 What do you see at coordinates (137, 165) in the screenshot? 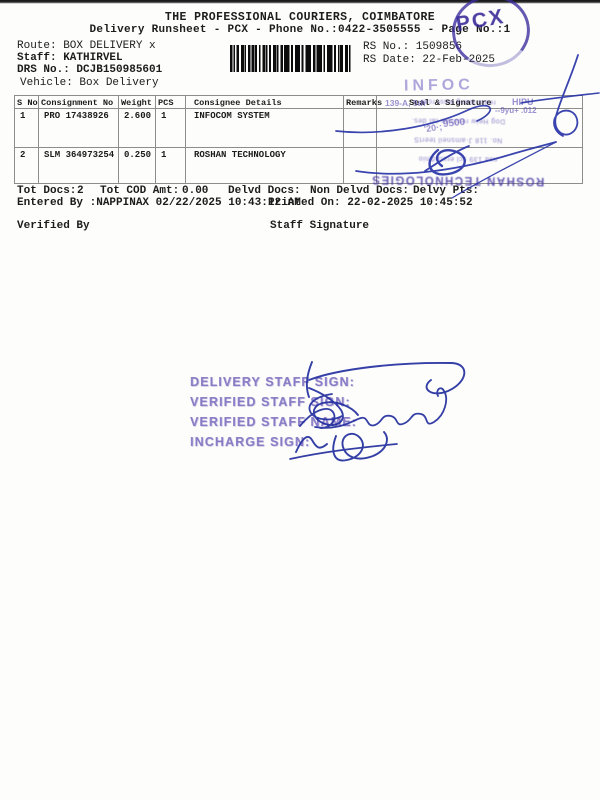
I see `row2-weight: 0.250` at bounding box center [137, 165].